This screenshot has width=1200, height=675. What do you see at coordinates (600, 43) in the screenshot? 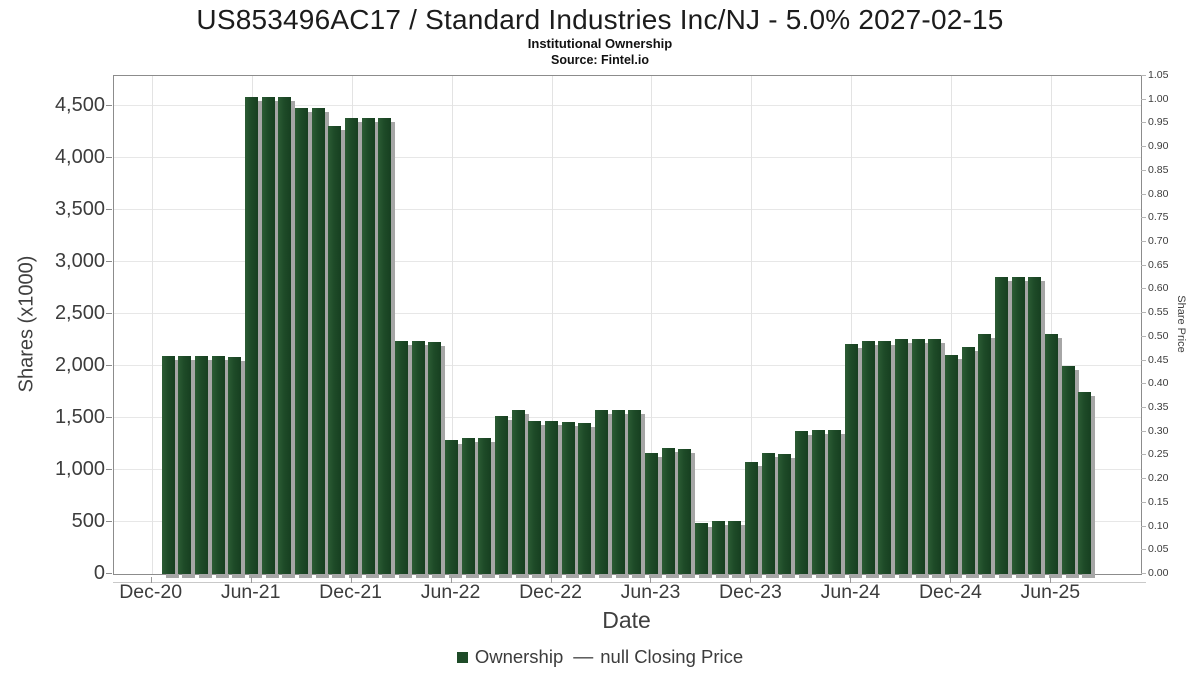
I see `chart-subtitle: Institutional Ownership` at bounding box center [600, 43].